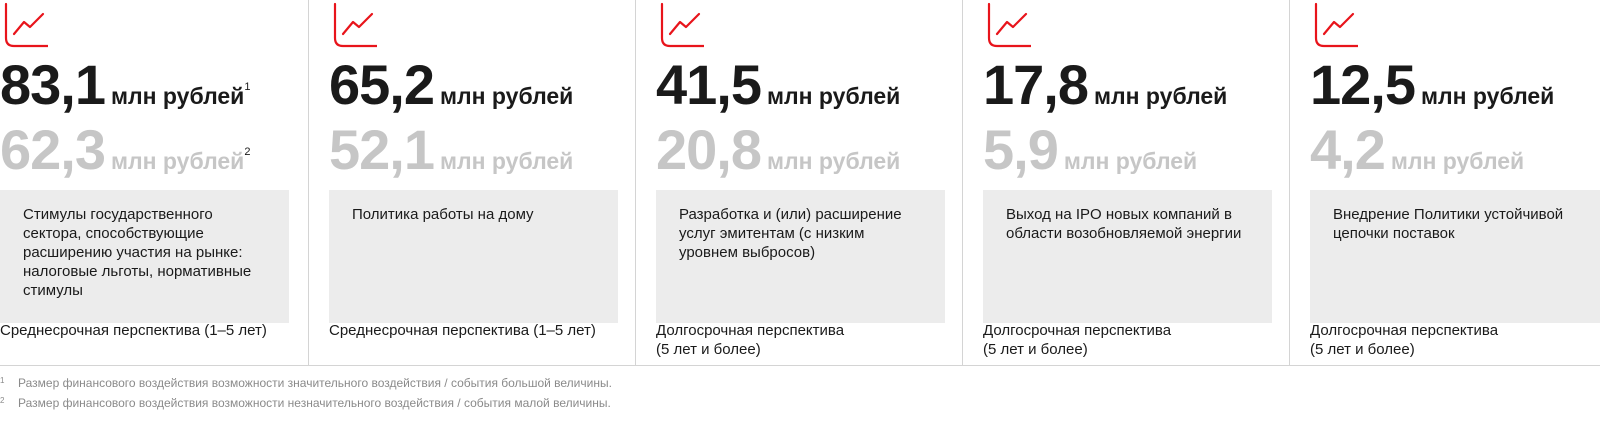 The height and width of the screenshot is (423, 1600). Describe the element at coordinates (247, 152) in the screenshot. I see `footnote-ref: 2` at that location.